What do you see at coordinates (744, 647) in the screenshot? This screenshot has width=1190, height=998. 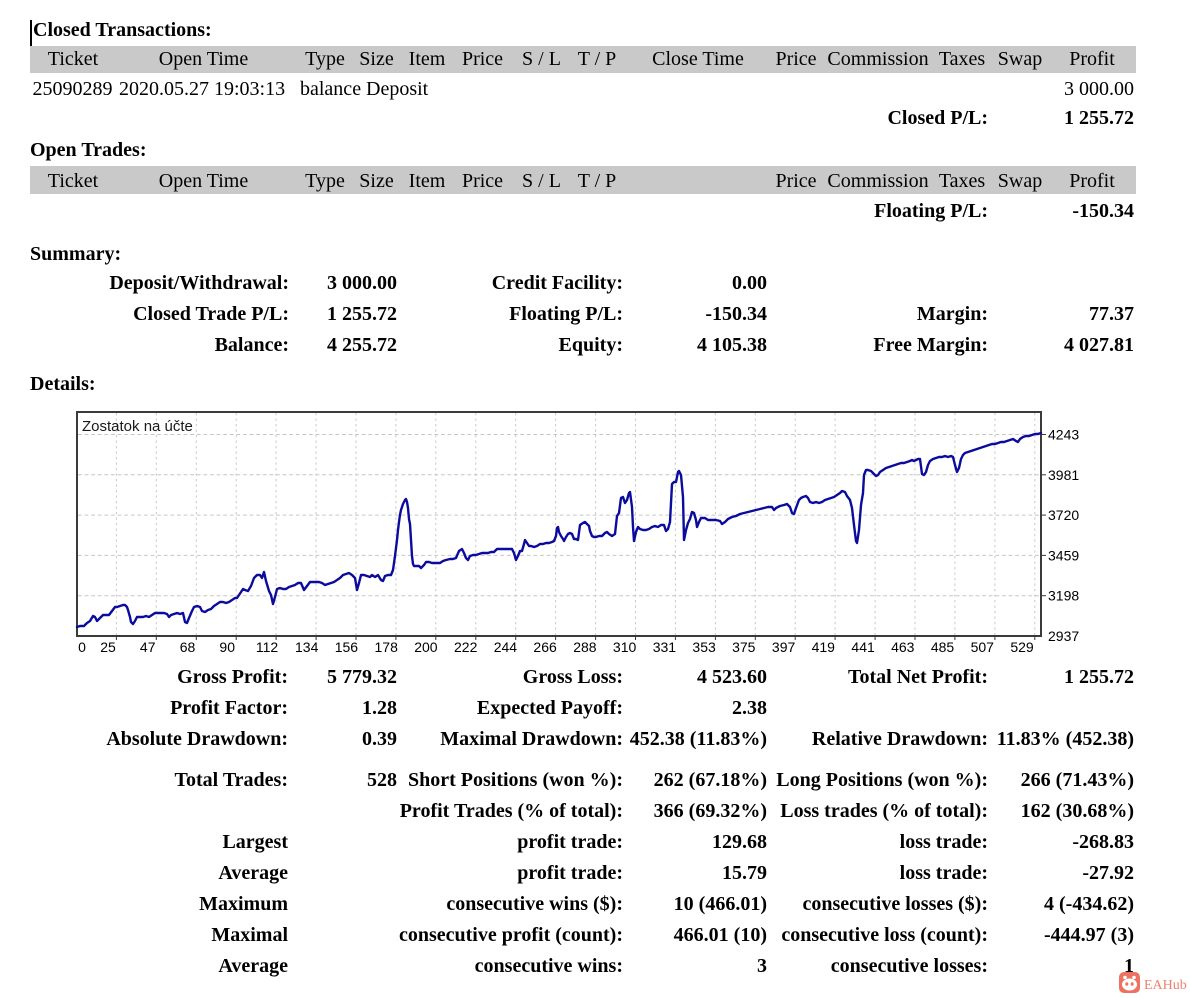 I see `svg-text: 375` at bounding box center [744, 647].